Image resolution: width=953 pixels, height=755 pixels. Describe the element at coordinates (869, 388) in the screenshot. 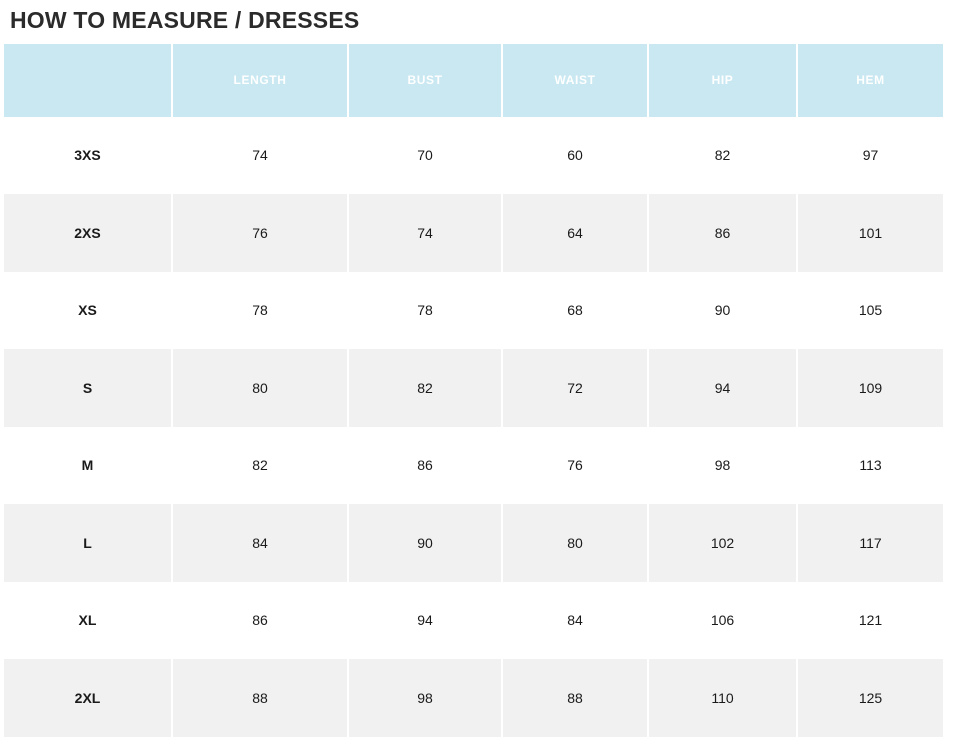

I see `measurement-cell: 109` at that location.